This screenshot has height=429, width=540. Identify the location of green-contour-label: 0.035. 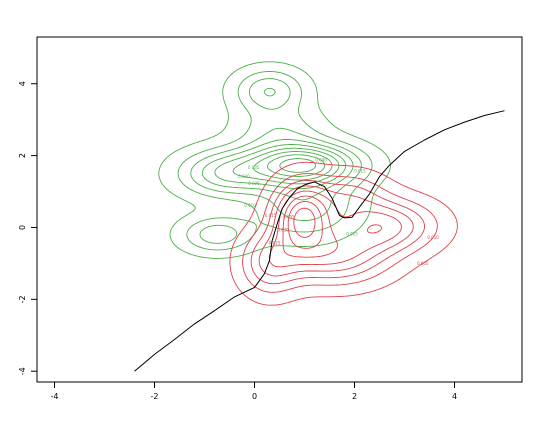
(254, 167).